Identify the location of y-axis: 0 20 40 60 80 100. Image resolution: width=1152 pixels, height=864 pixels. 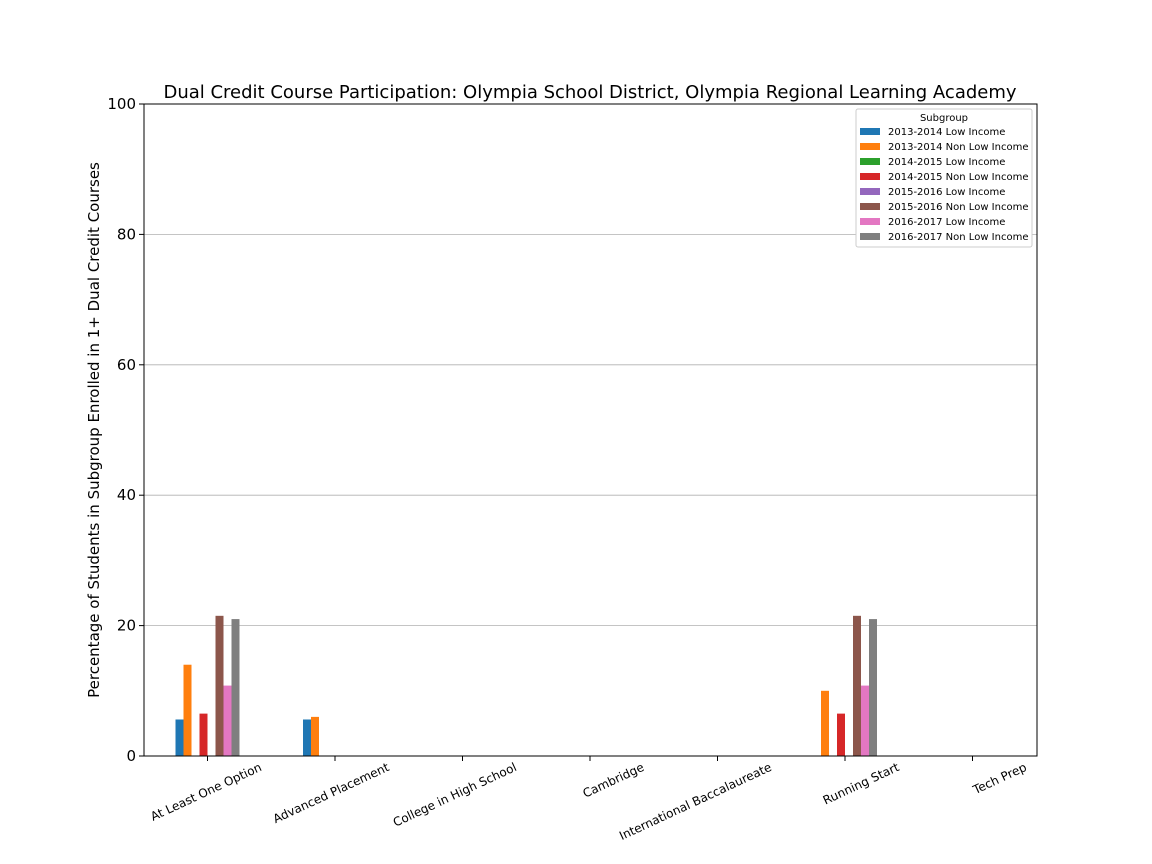
(125, 430).